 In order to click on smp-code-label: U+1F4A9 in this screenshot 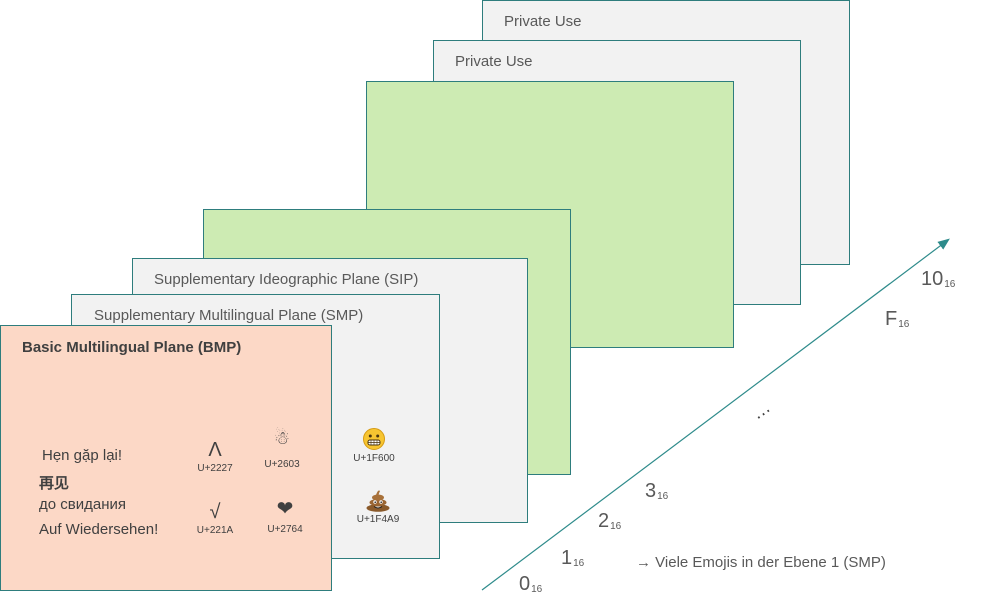, I will do `click(378, 519)`.